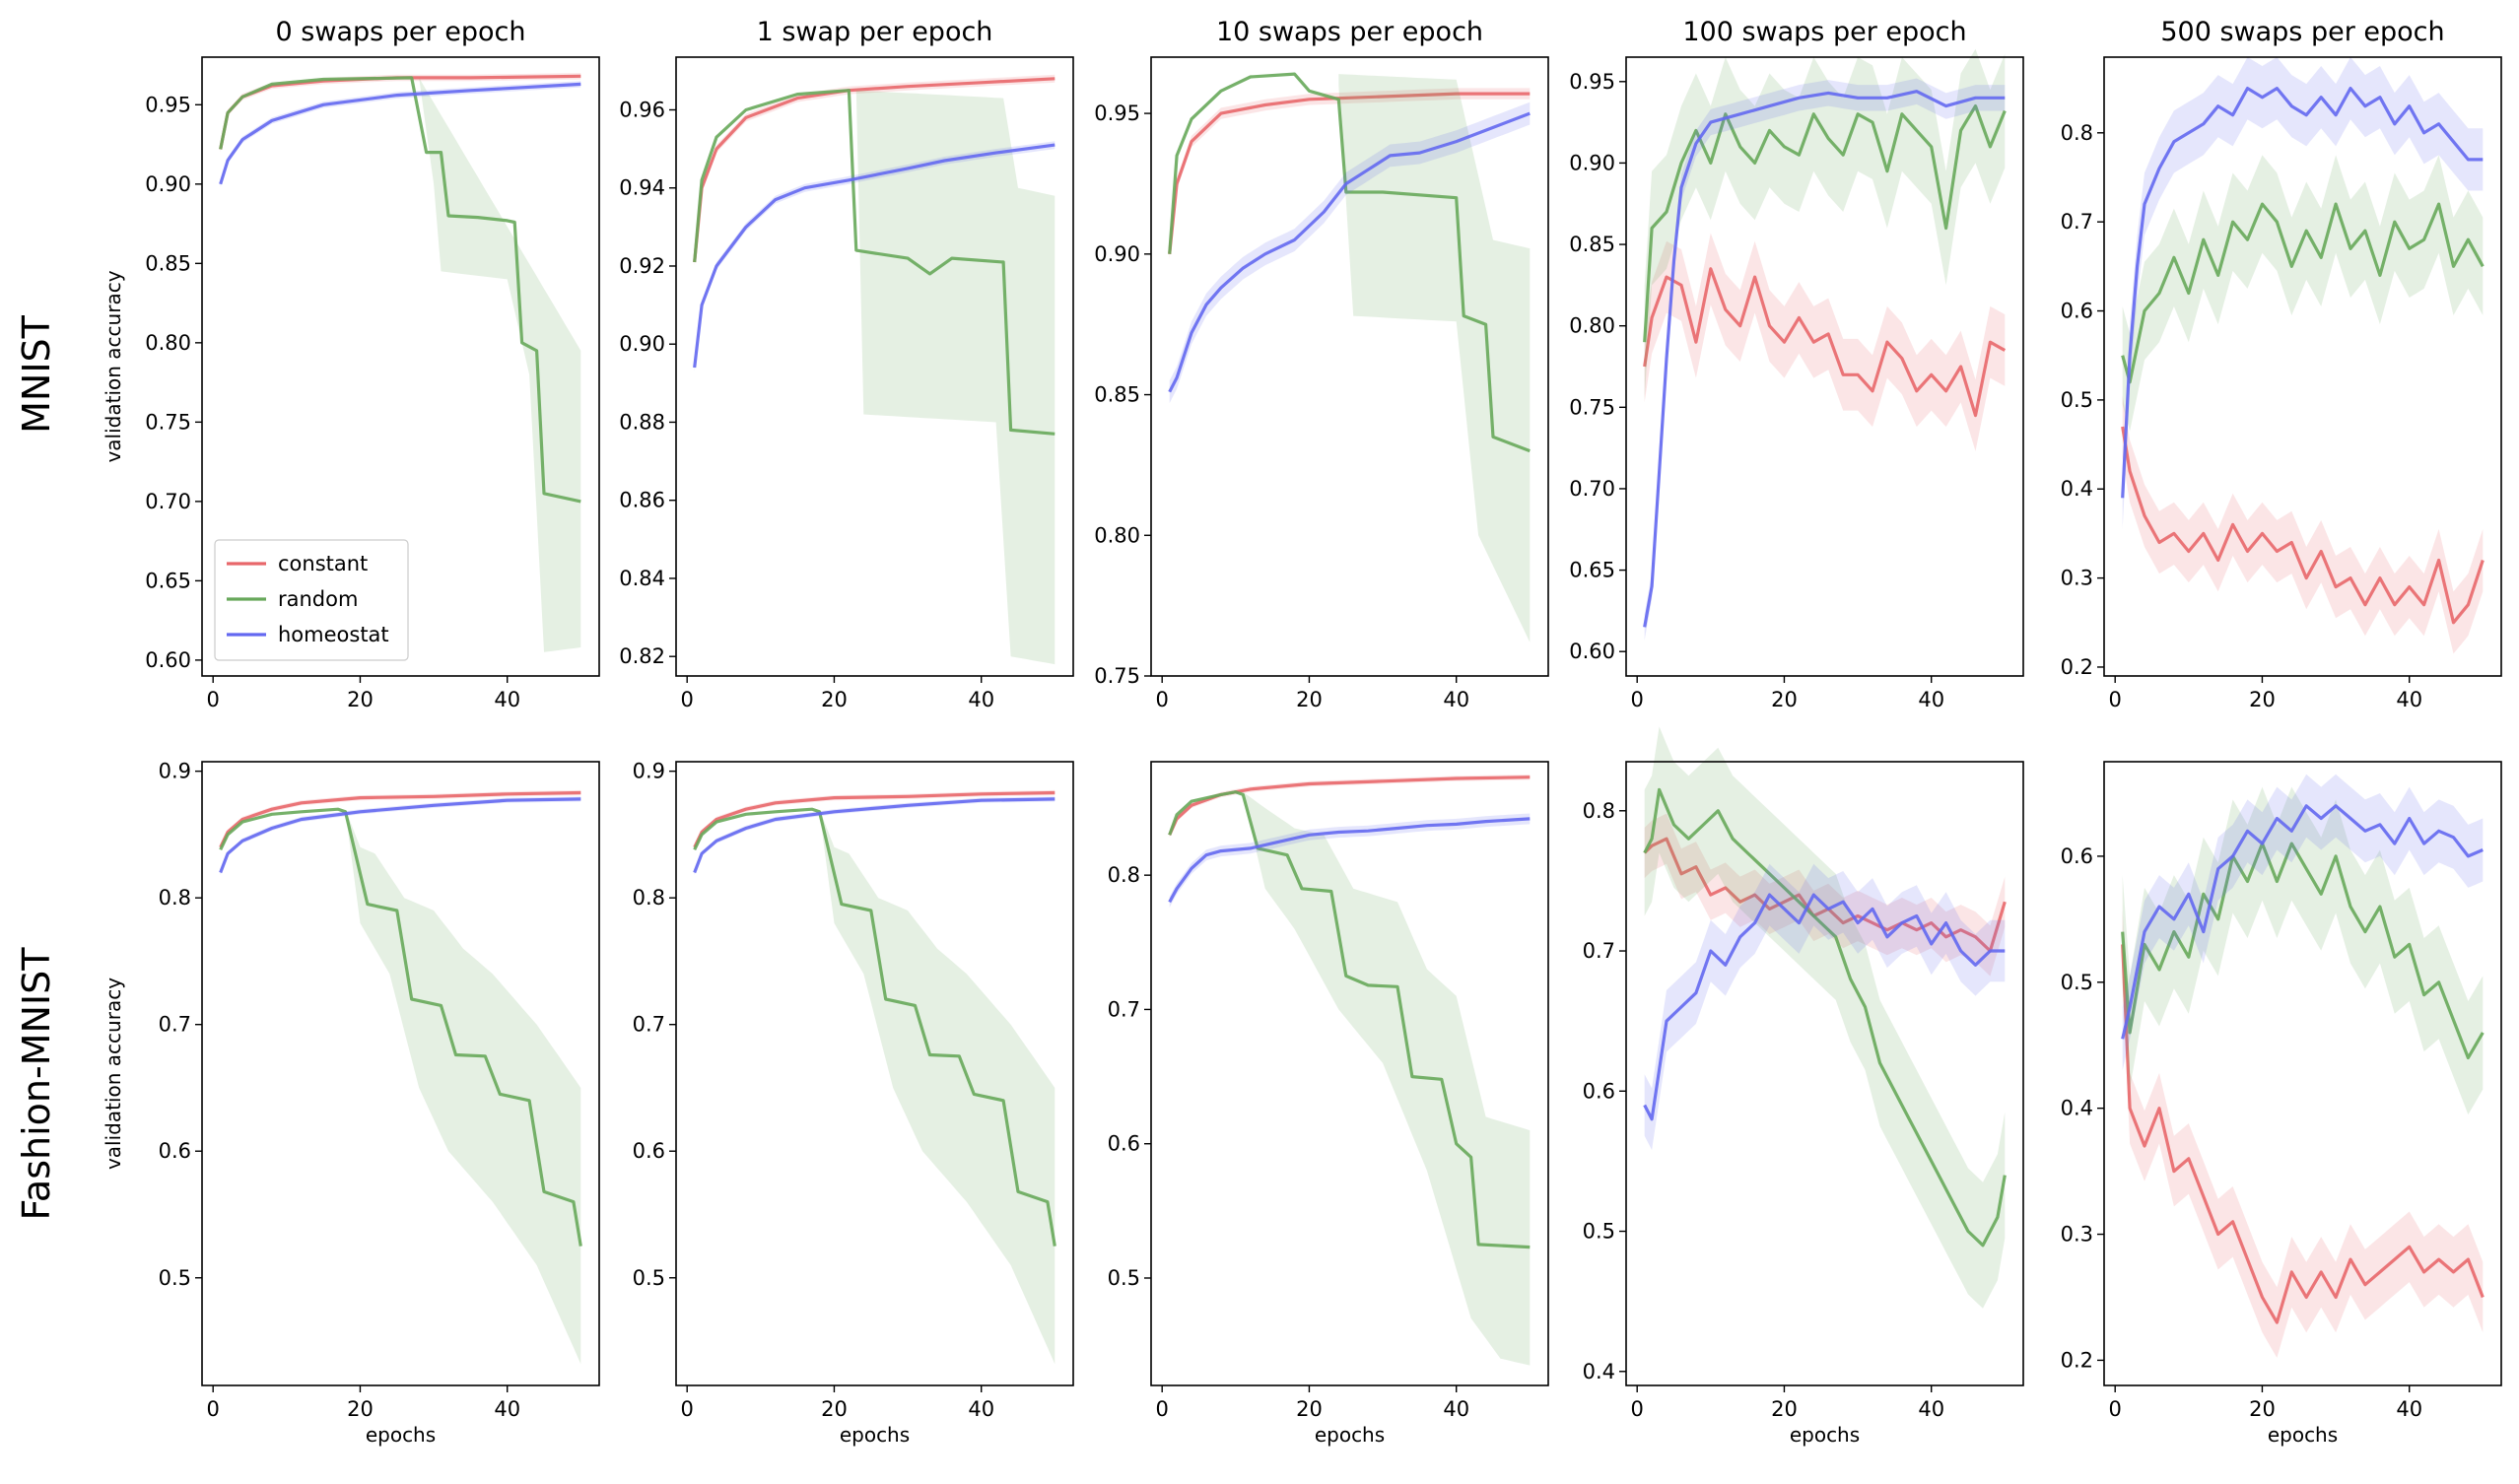 The width and height of the screenshot is (2519, 1484). I want to click on y-tick-label: 0.86, so click(642, 500).